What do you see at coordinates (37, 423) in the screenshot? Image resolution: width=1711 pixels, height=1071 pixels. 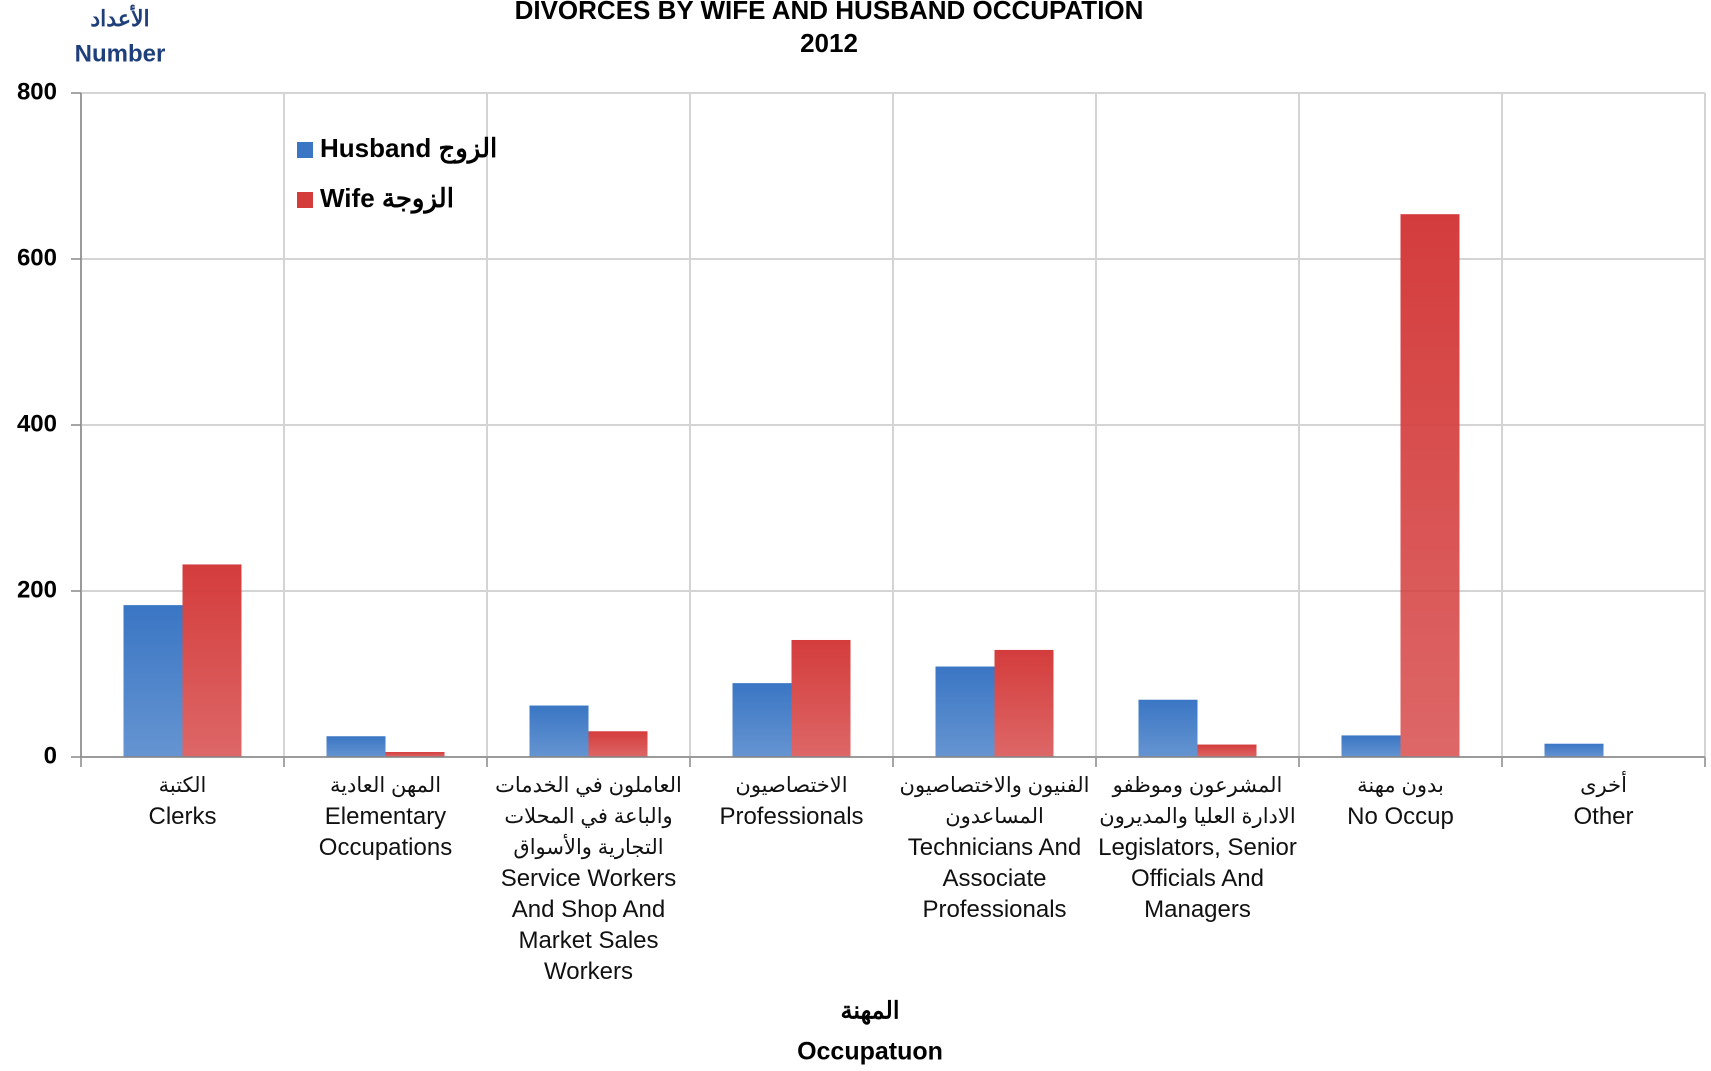 I see `y-tick-label: 400` at bounding box center [37, 423].